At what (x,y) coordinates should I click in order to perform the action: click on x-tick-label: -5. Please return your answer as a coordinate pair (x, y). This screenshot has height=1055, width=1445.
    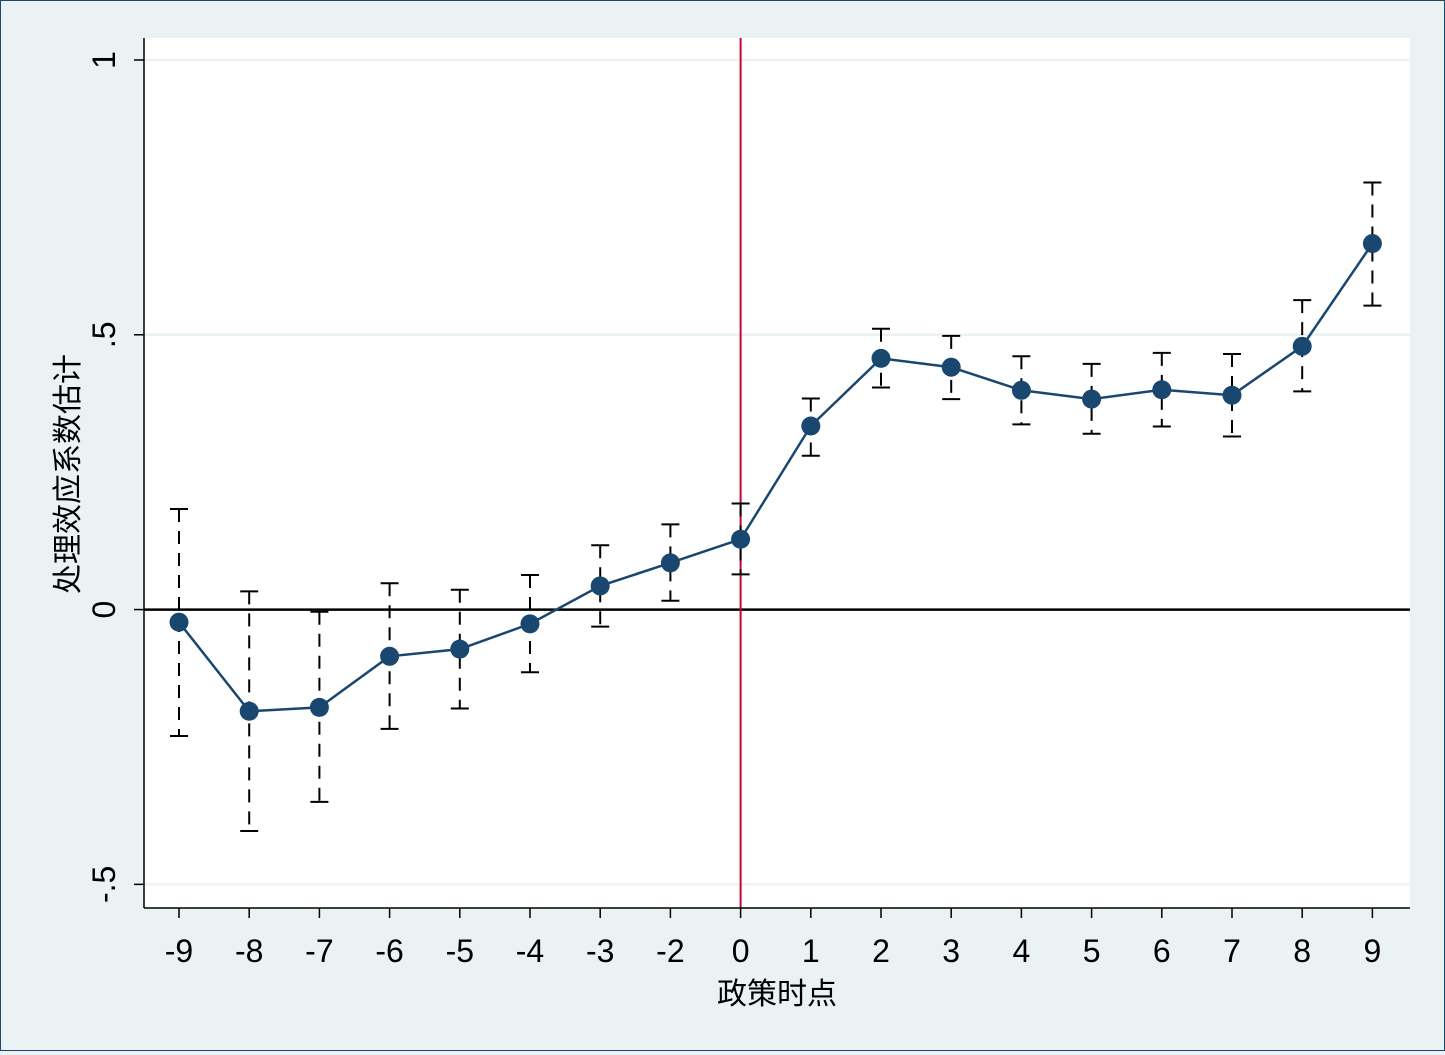
    Looking at the image, I should click on (460, 951).